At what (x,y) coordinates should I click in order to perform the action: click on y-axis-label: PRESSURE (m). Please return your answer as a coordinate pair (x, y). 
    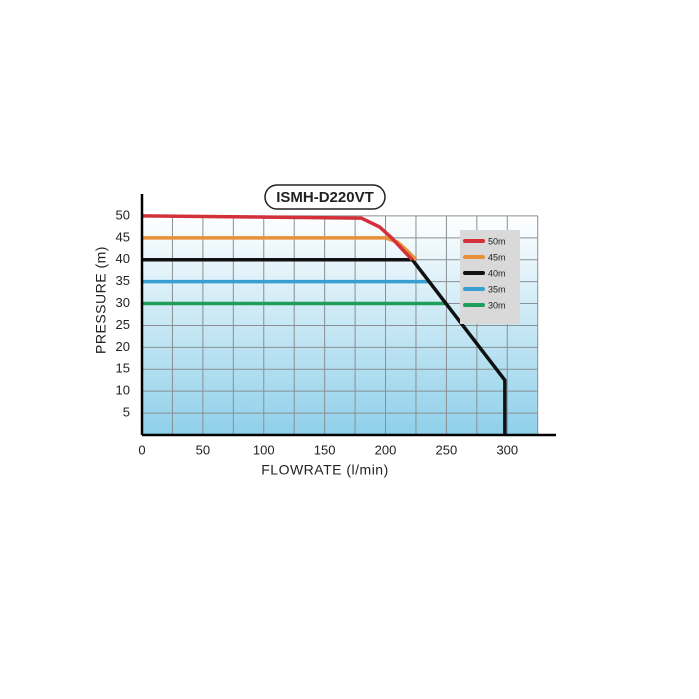
    Looking at the image, I should click on (101, 300).